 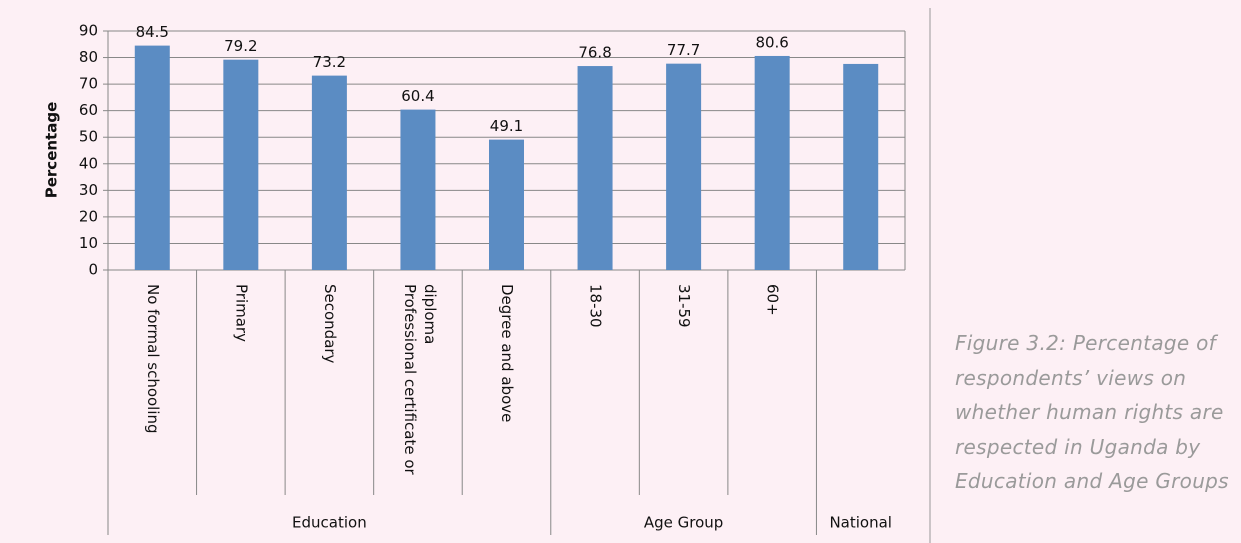 What do you see at coordinates (88, 243) in the screenshot?
I see `y-tick-label: 10` at bounding box center [88, 243].